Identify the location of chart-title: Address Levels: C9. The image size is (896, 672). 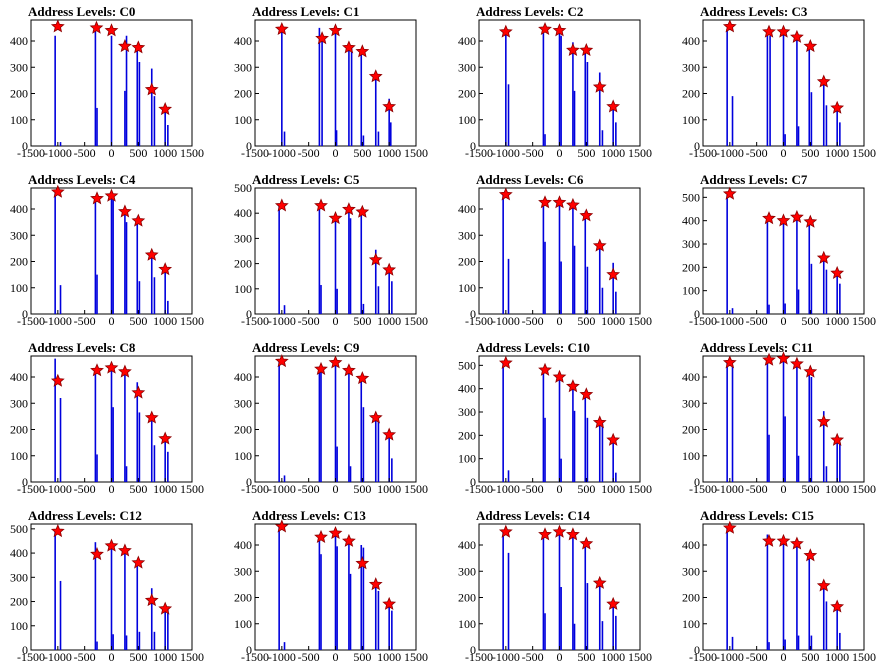
(306, 347).